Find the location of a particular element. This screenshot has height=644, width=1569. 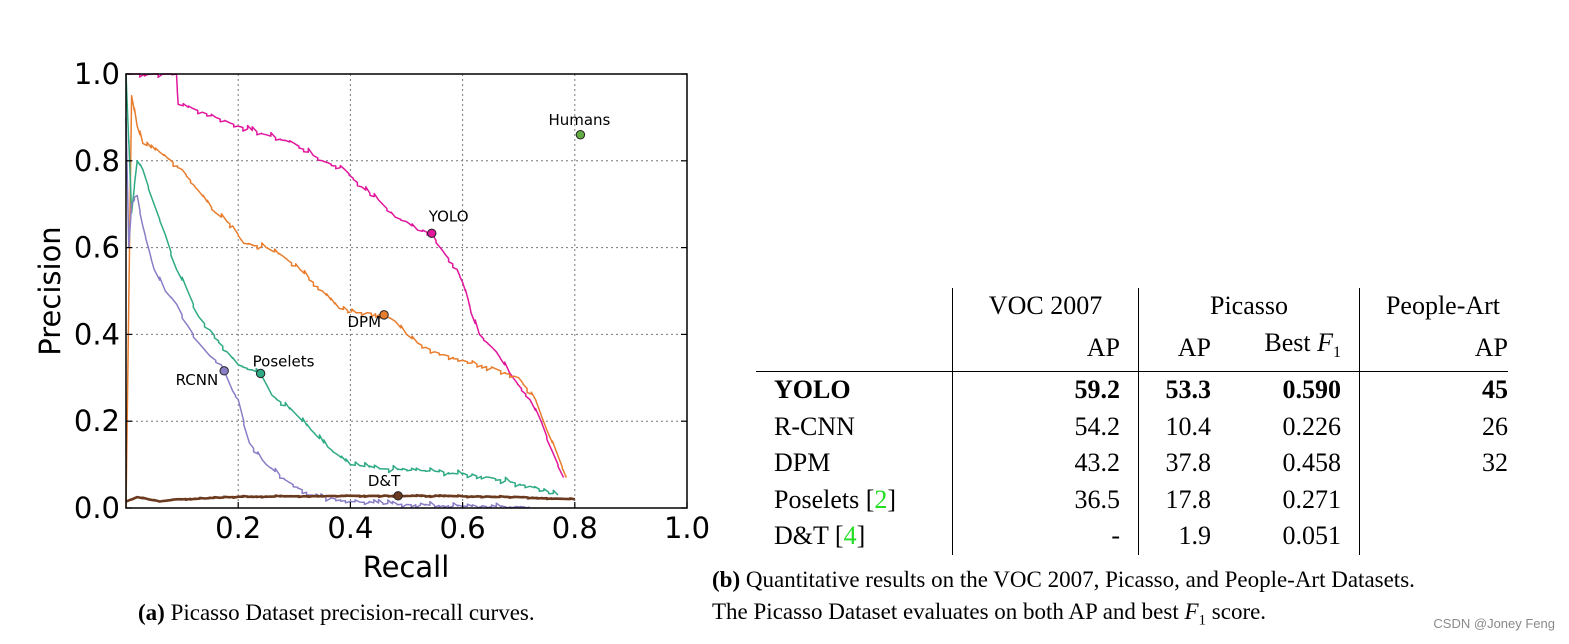

header-voc2007: VOC 2007 is located at coordinates (1045, 306).